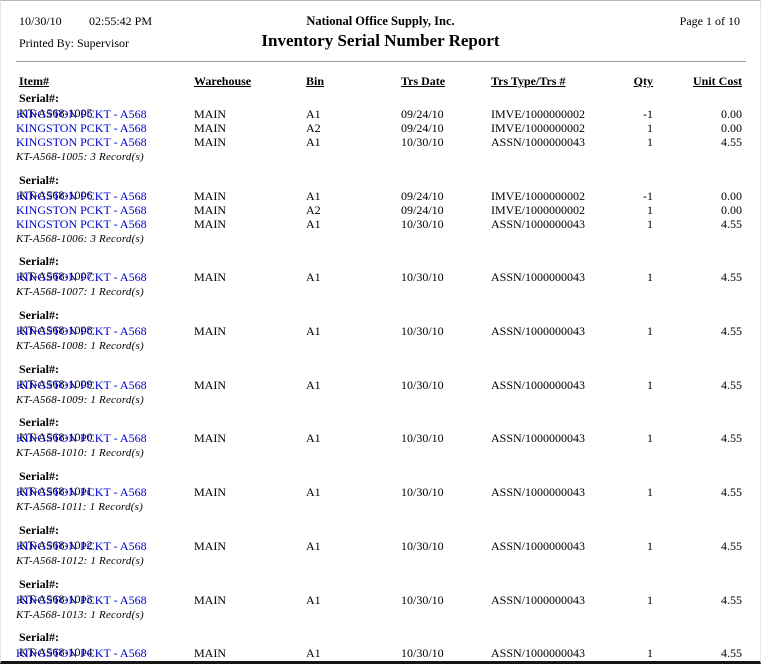 This screenshot has height=664, width=761. Describe the element at coordinates (56, 194) in the screenshot. I see `serial-number: KT-A568-1006` at that location.